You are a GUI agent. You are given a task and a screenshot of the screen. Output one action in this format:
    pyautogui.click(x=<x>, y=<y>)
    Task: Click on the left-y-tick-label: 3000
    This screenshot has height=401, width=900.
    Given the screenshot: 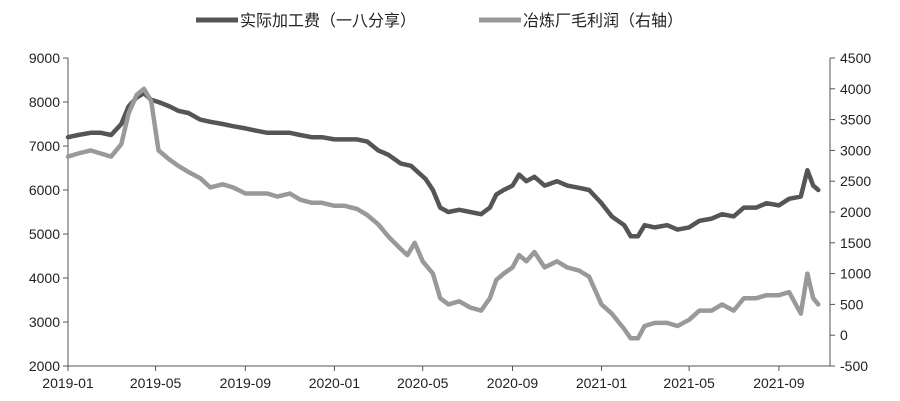 What is the action you would take?
    pyautogui.click(x=44, y=322)
    